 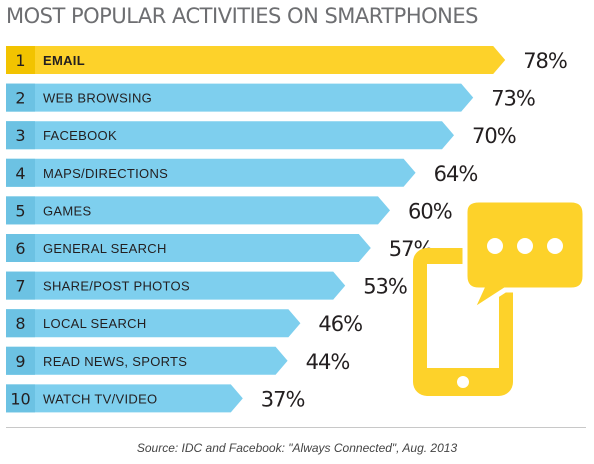 I want to click on bar-row: 6 GENERAL SEARCH 57%, so click(x=220, y=248).